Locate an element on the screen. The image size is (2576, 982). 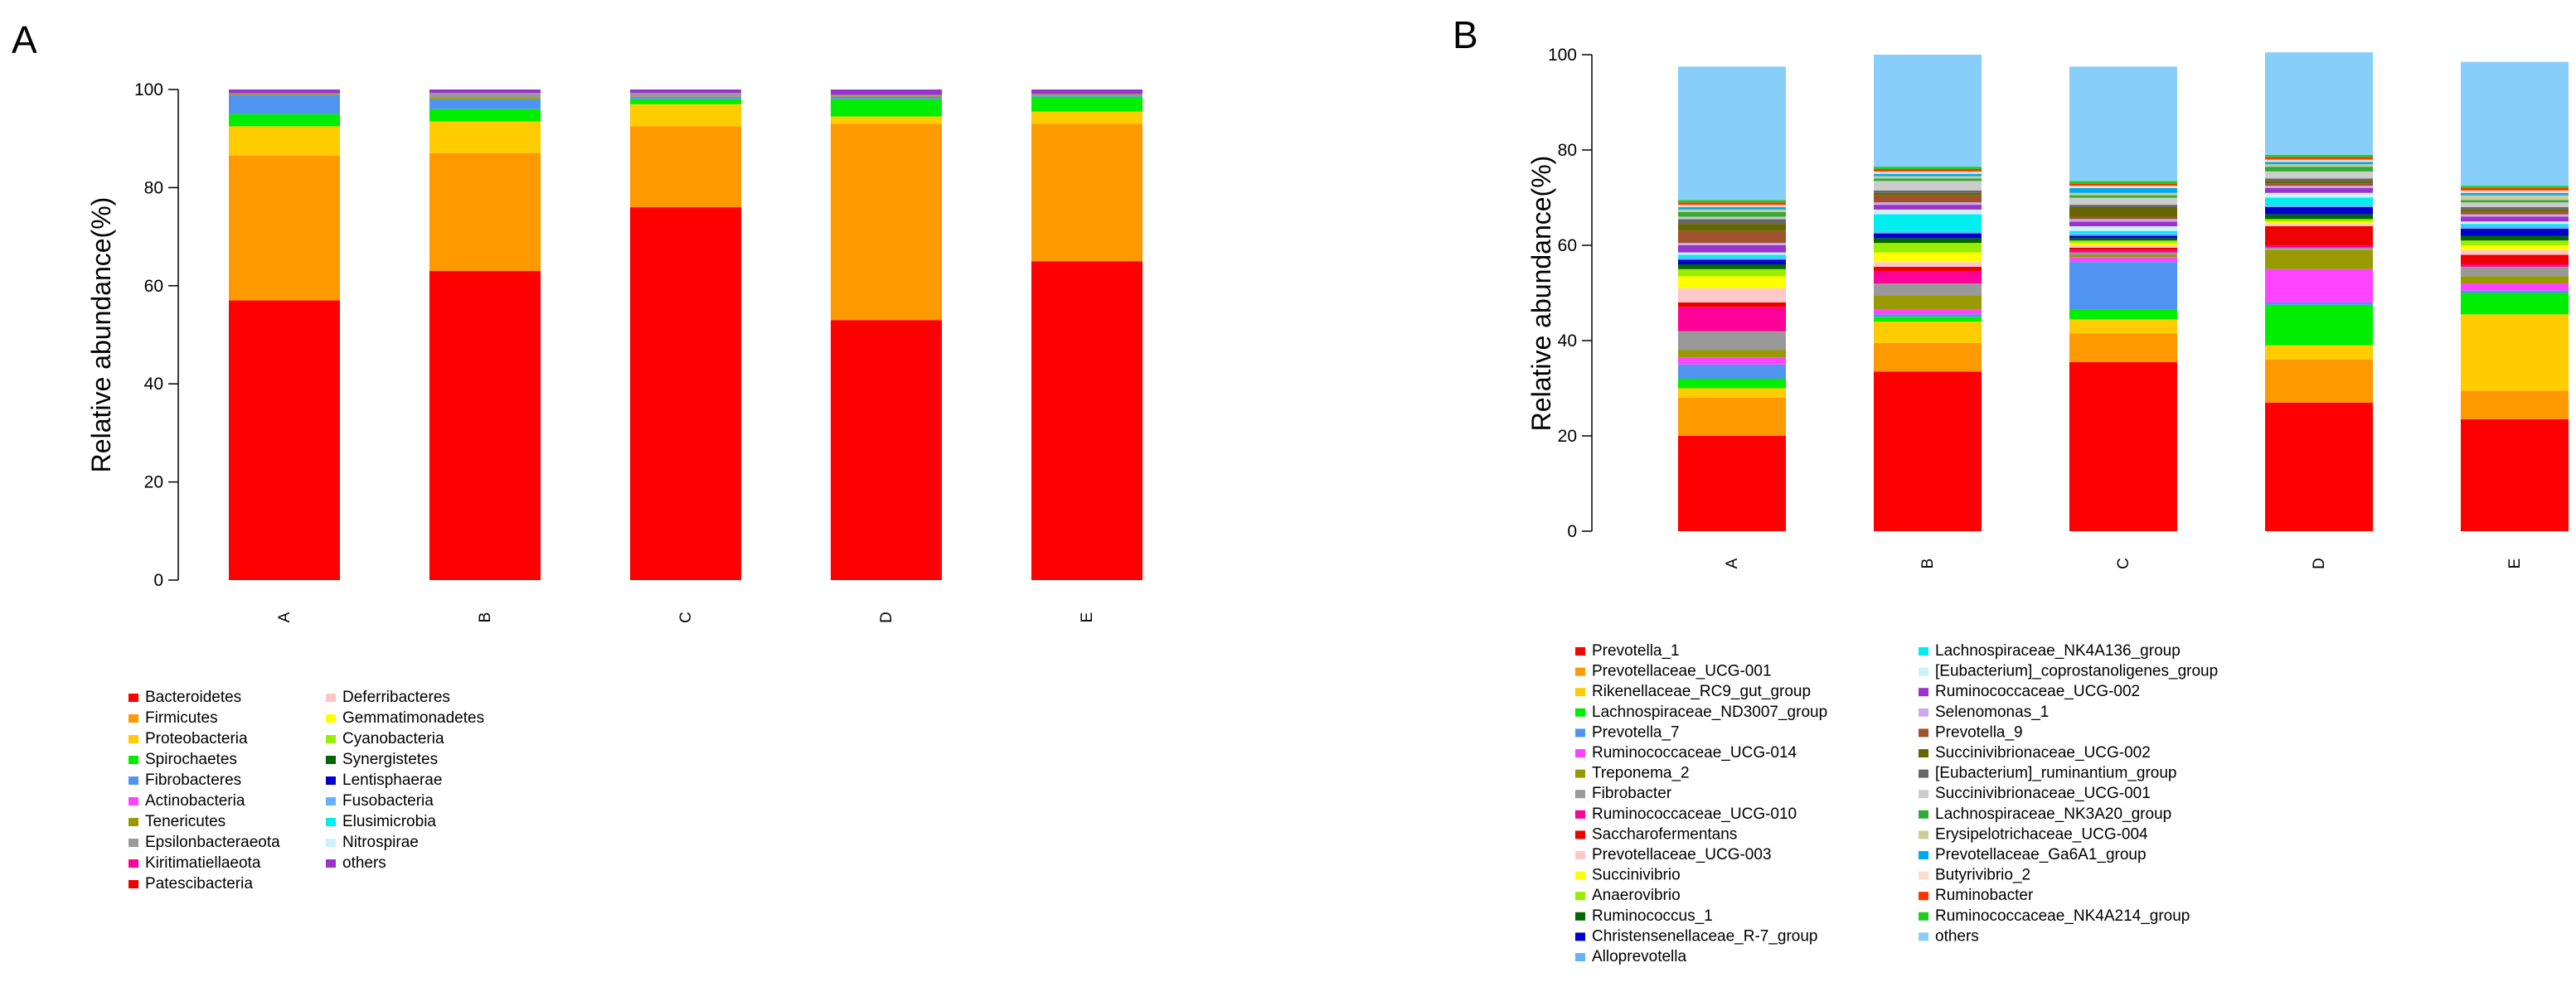
y-tick-label: 80 is located at coordinates (1567, 150).